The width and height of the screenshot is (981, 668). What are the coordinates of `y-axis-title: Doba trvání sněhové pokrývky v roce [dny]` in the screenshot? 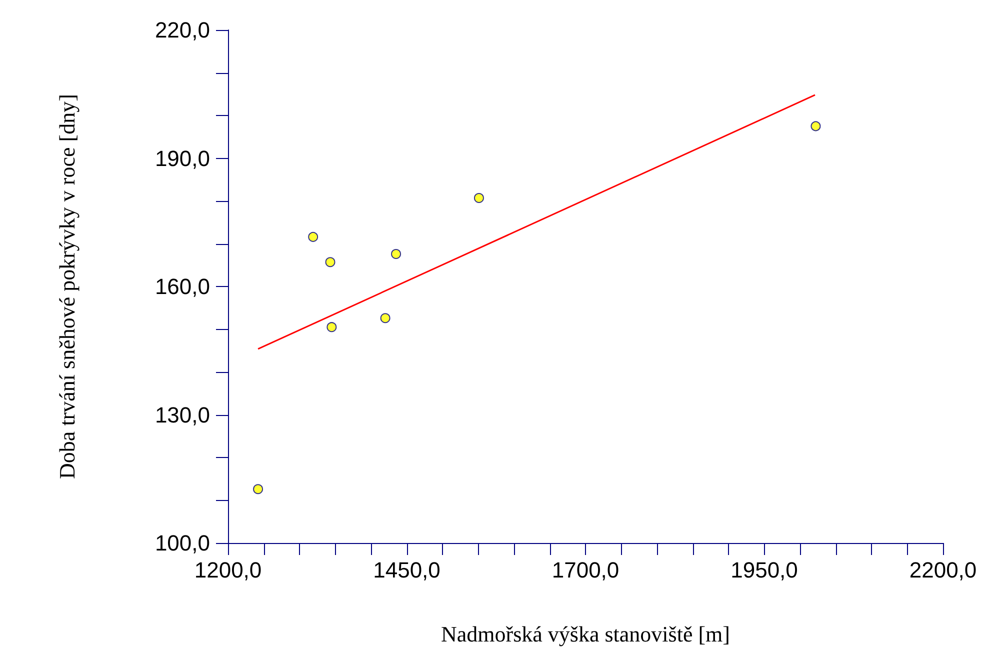 It's located at (67, 286).